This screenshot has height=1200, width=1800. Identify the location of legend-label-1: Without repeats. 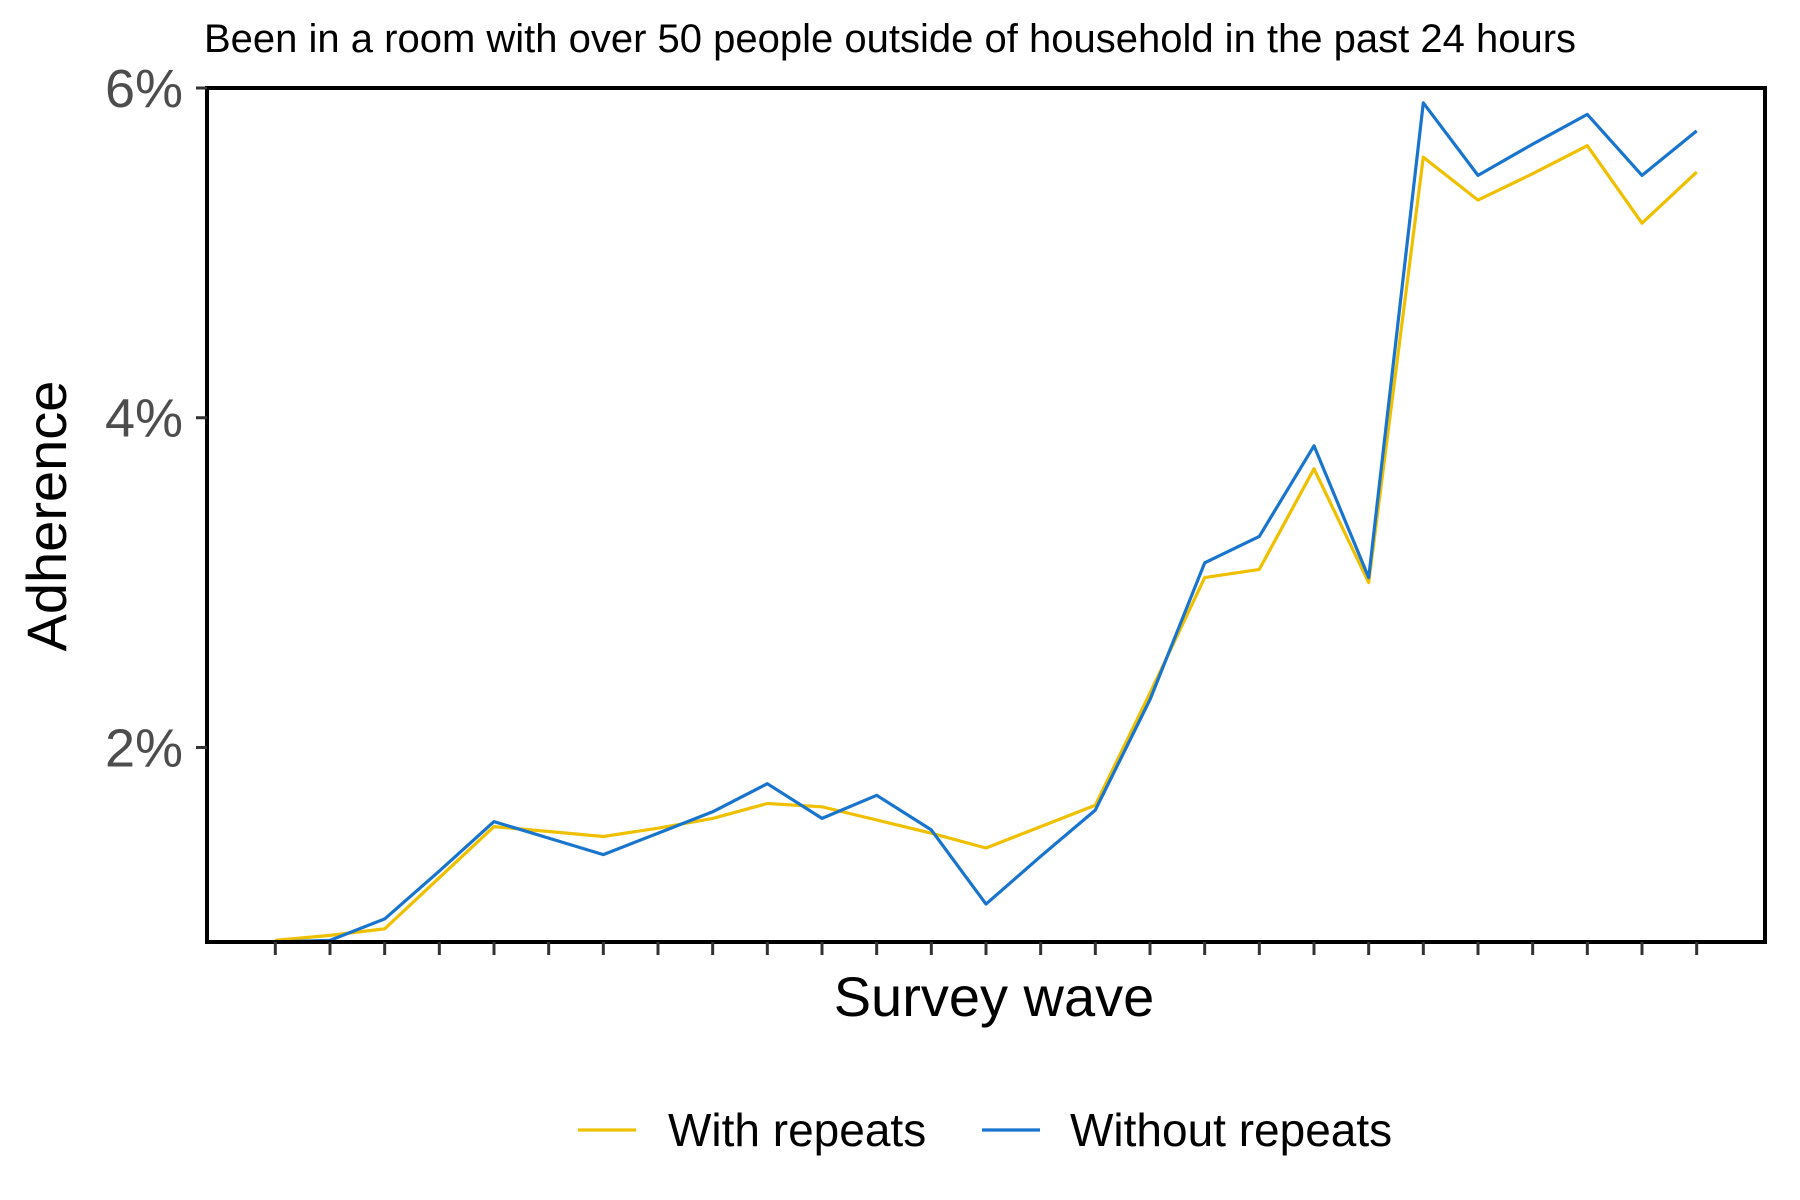
(1231, 1130).